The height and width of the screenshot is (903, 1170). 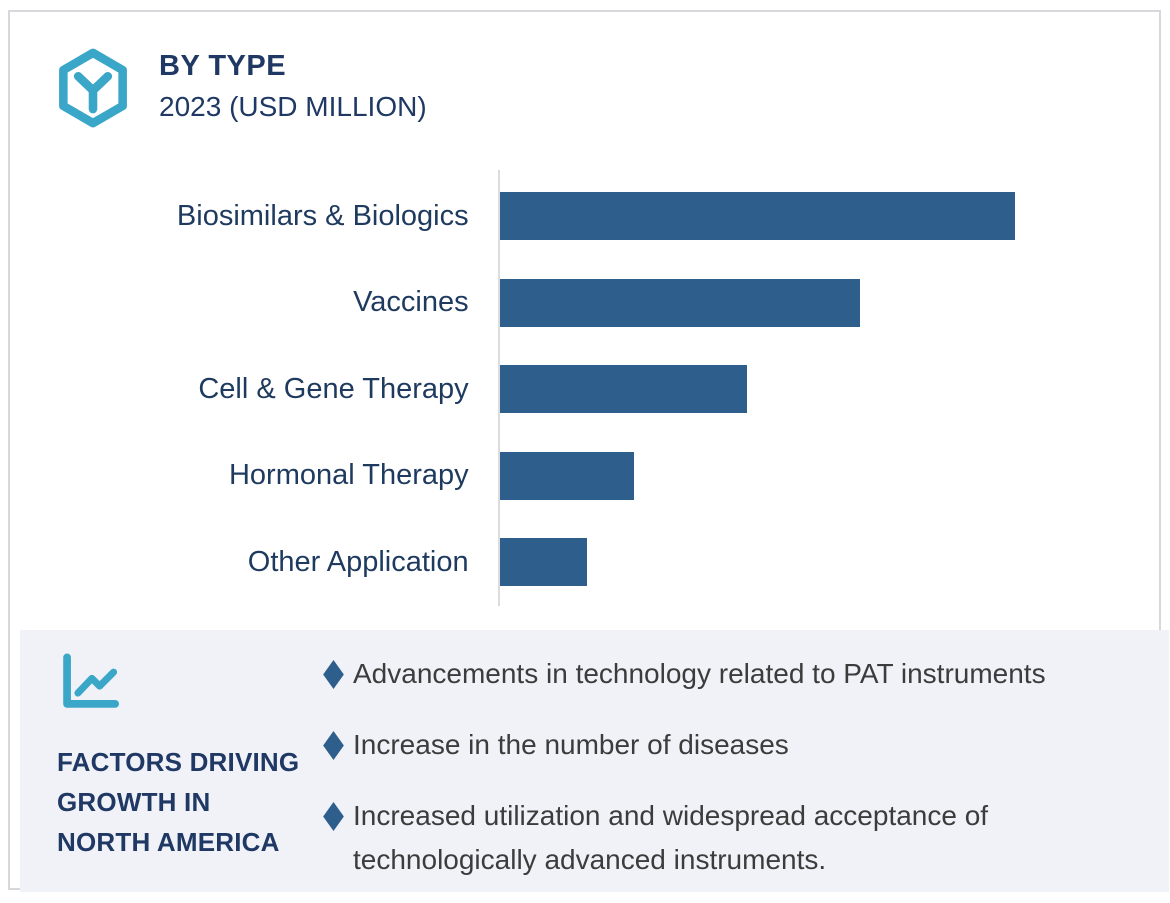 What do you see at coordinates (411, 302) in the screenshot?
I see `category-label: Vaccines` at bounding box center [411, 302].